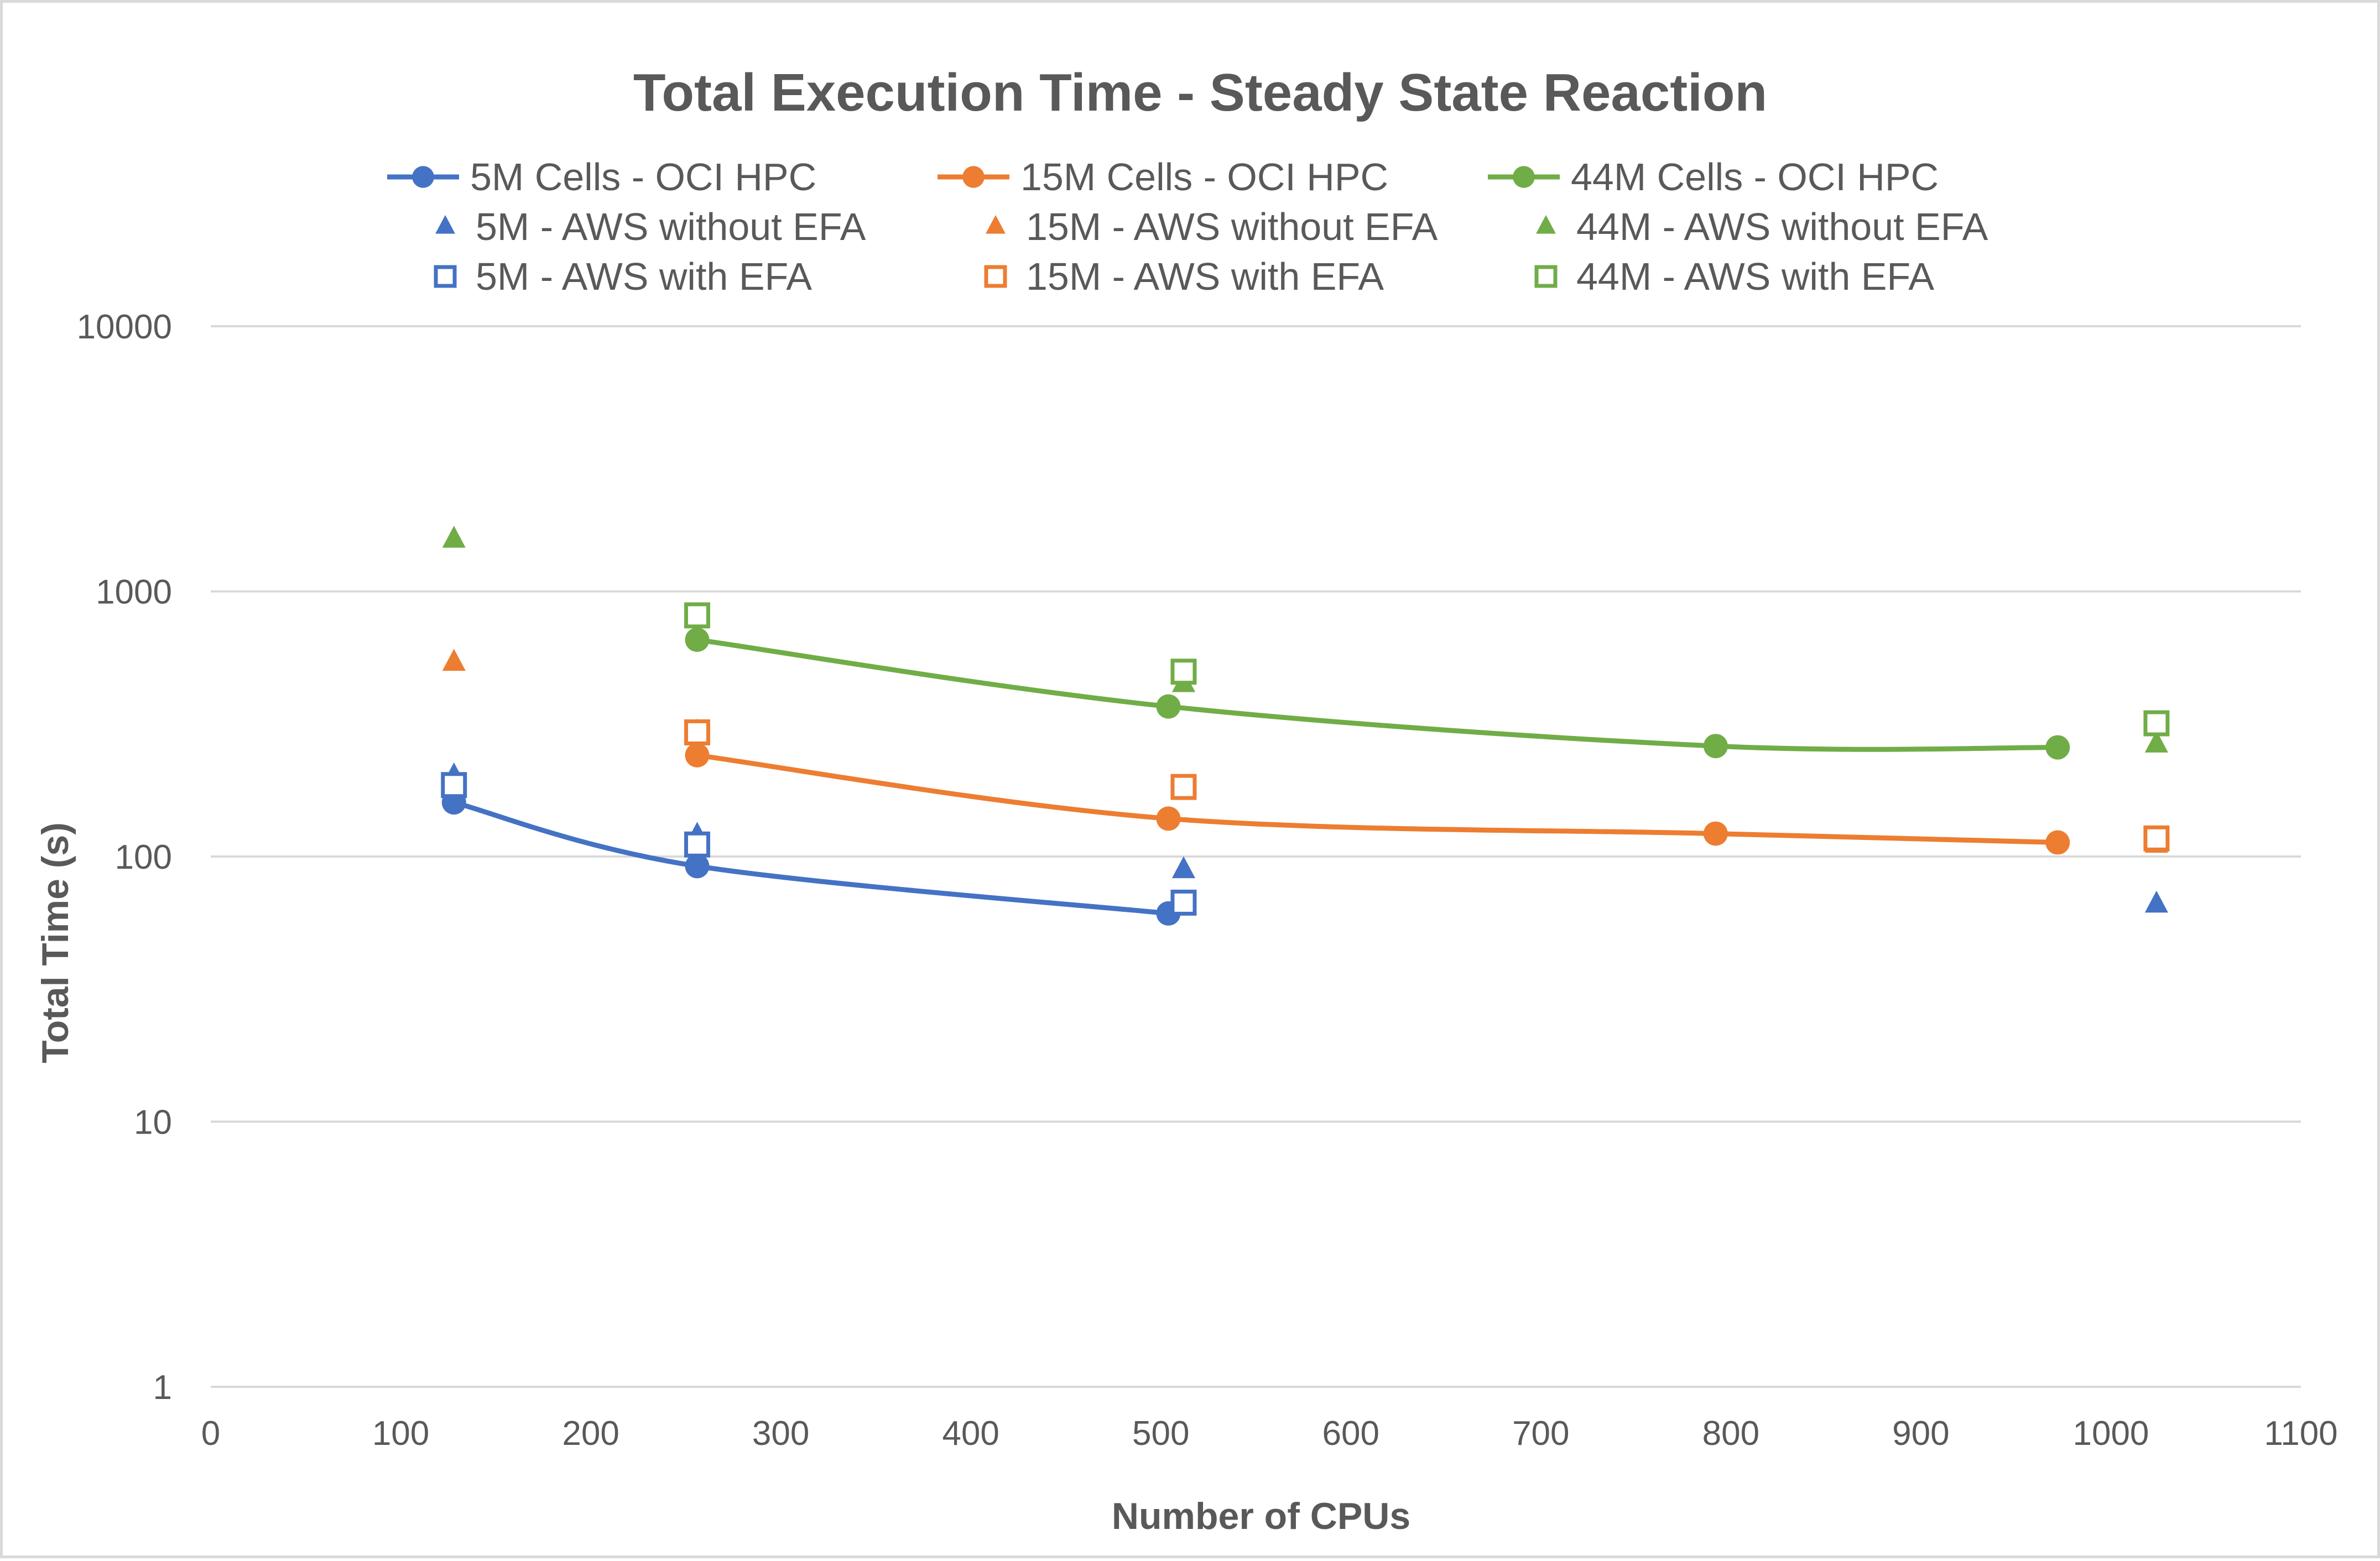  What do you see at coordinates (1160, 1433) in the screenshot?
I see `x-tick-label: 500` at bounding box center [1160, 1433].